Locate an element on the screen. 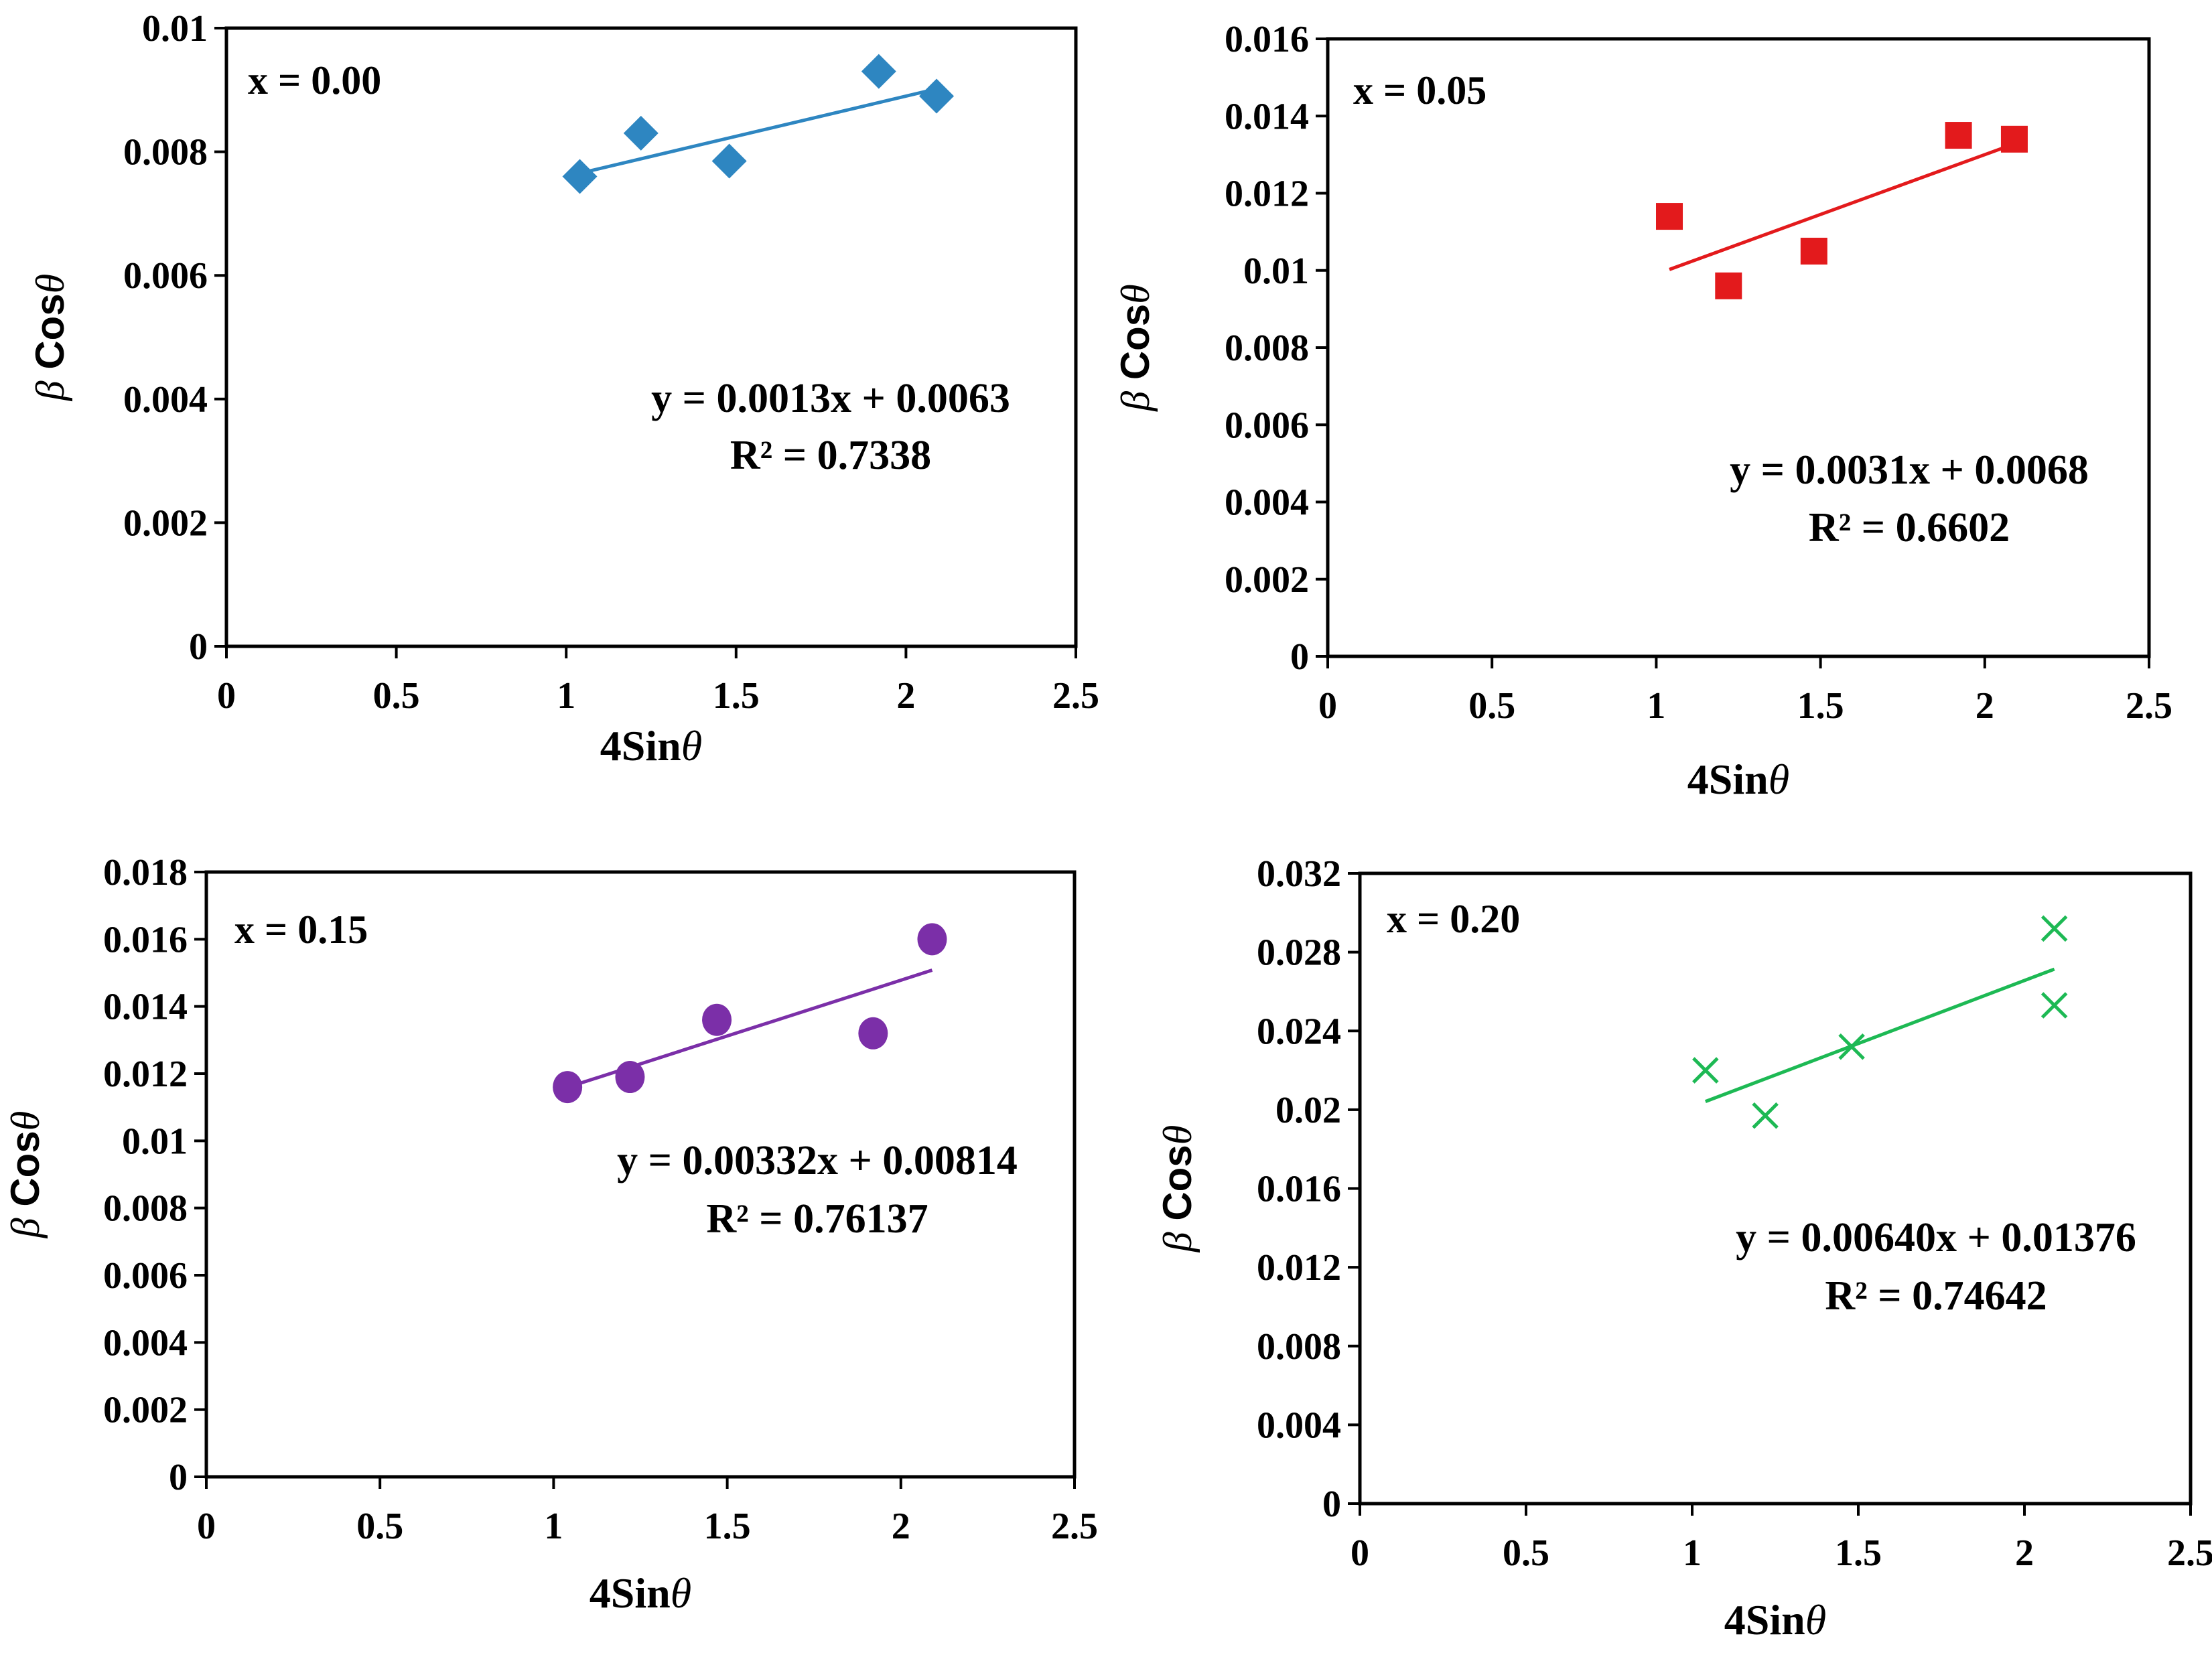 This screenshot has height=1659, width=2212. trendline-equation: y = 0.00332x + 0.00814 is located at coordinates (818, 1160).